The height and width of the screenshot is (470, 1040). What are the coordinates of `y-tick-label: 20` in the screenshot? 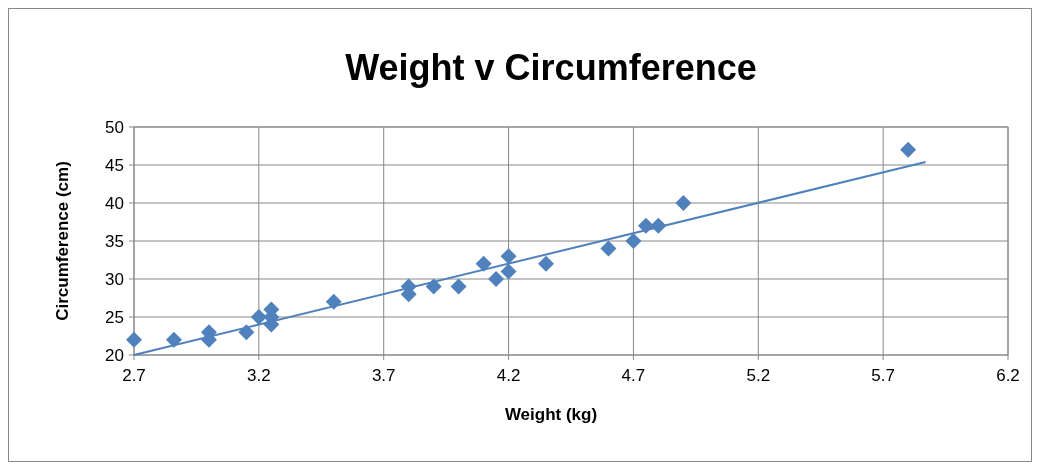 It's located at (114, 355).